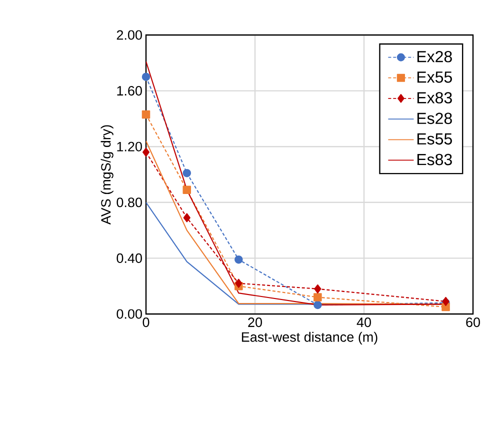  What do you see at coordinates (434, 139) in the screenshot?
I see `legend-label: Es55` at bounding box center [434, 139].